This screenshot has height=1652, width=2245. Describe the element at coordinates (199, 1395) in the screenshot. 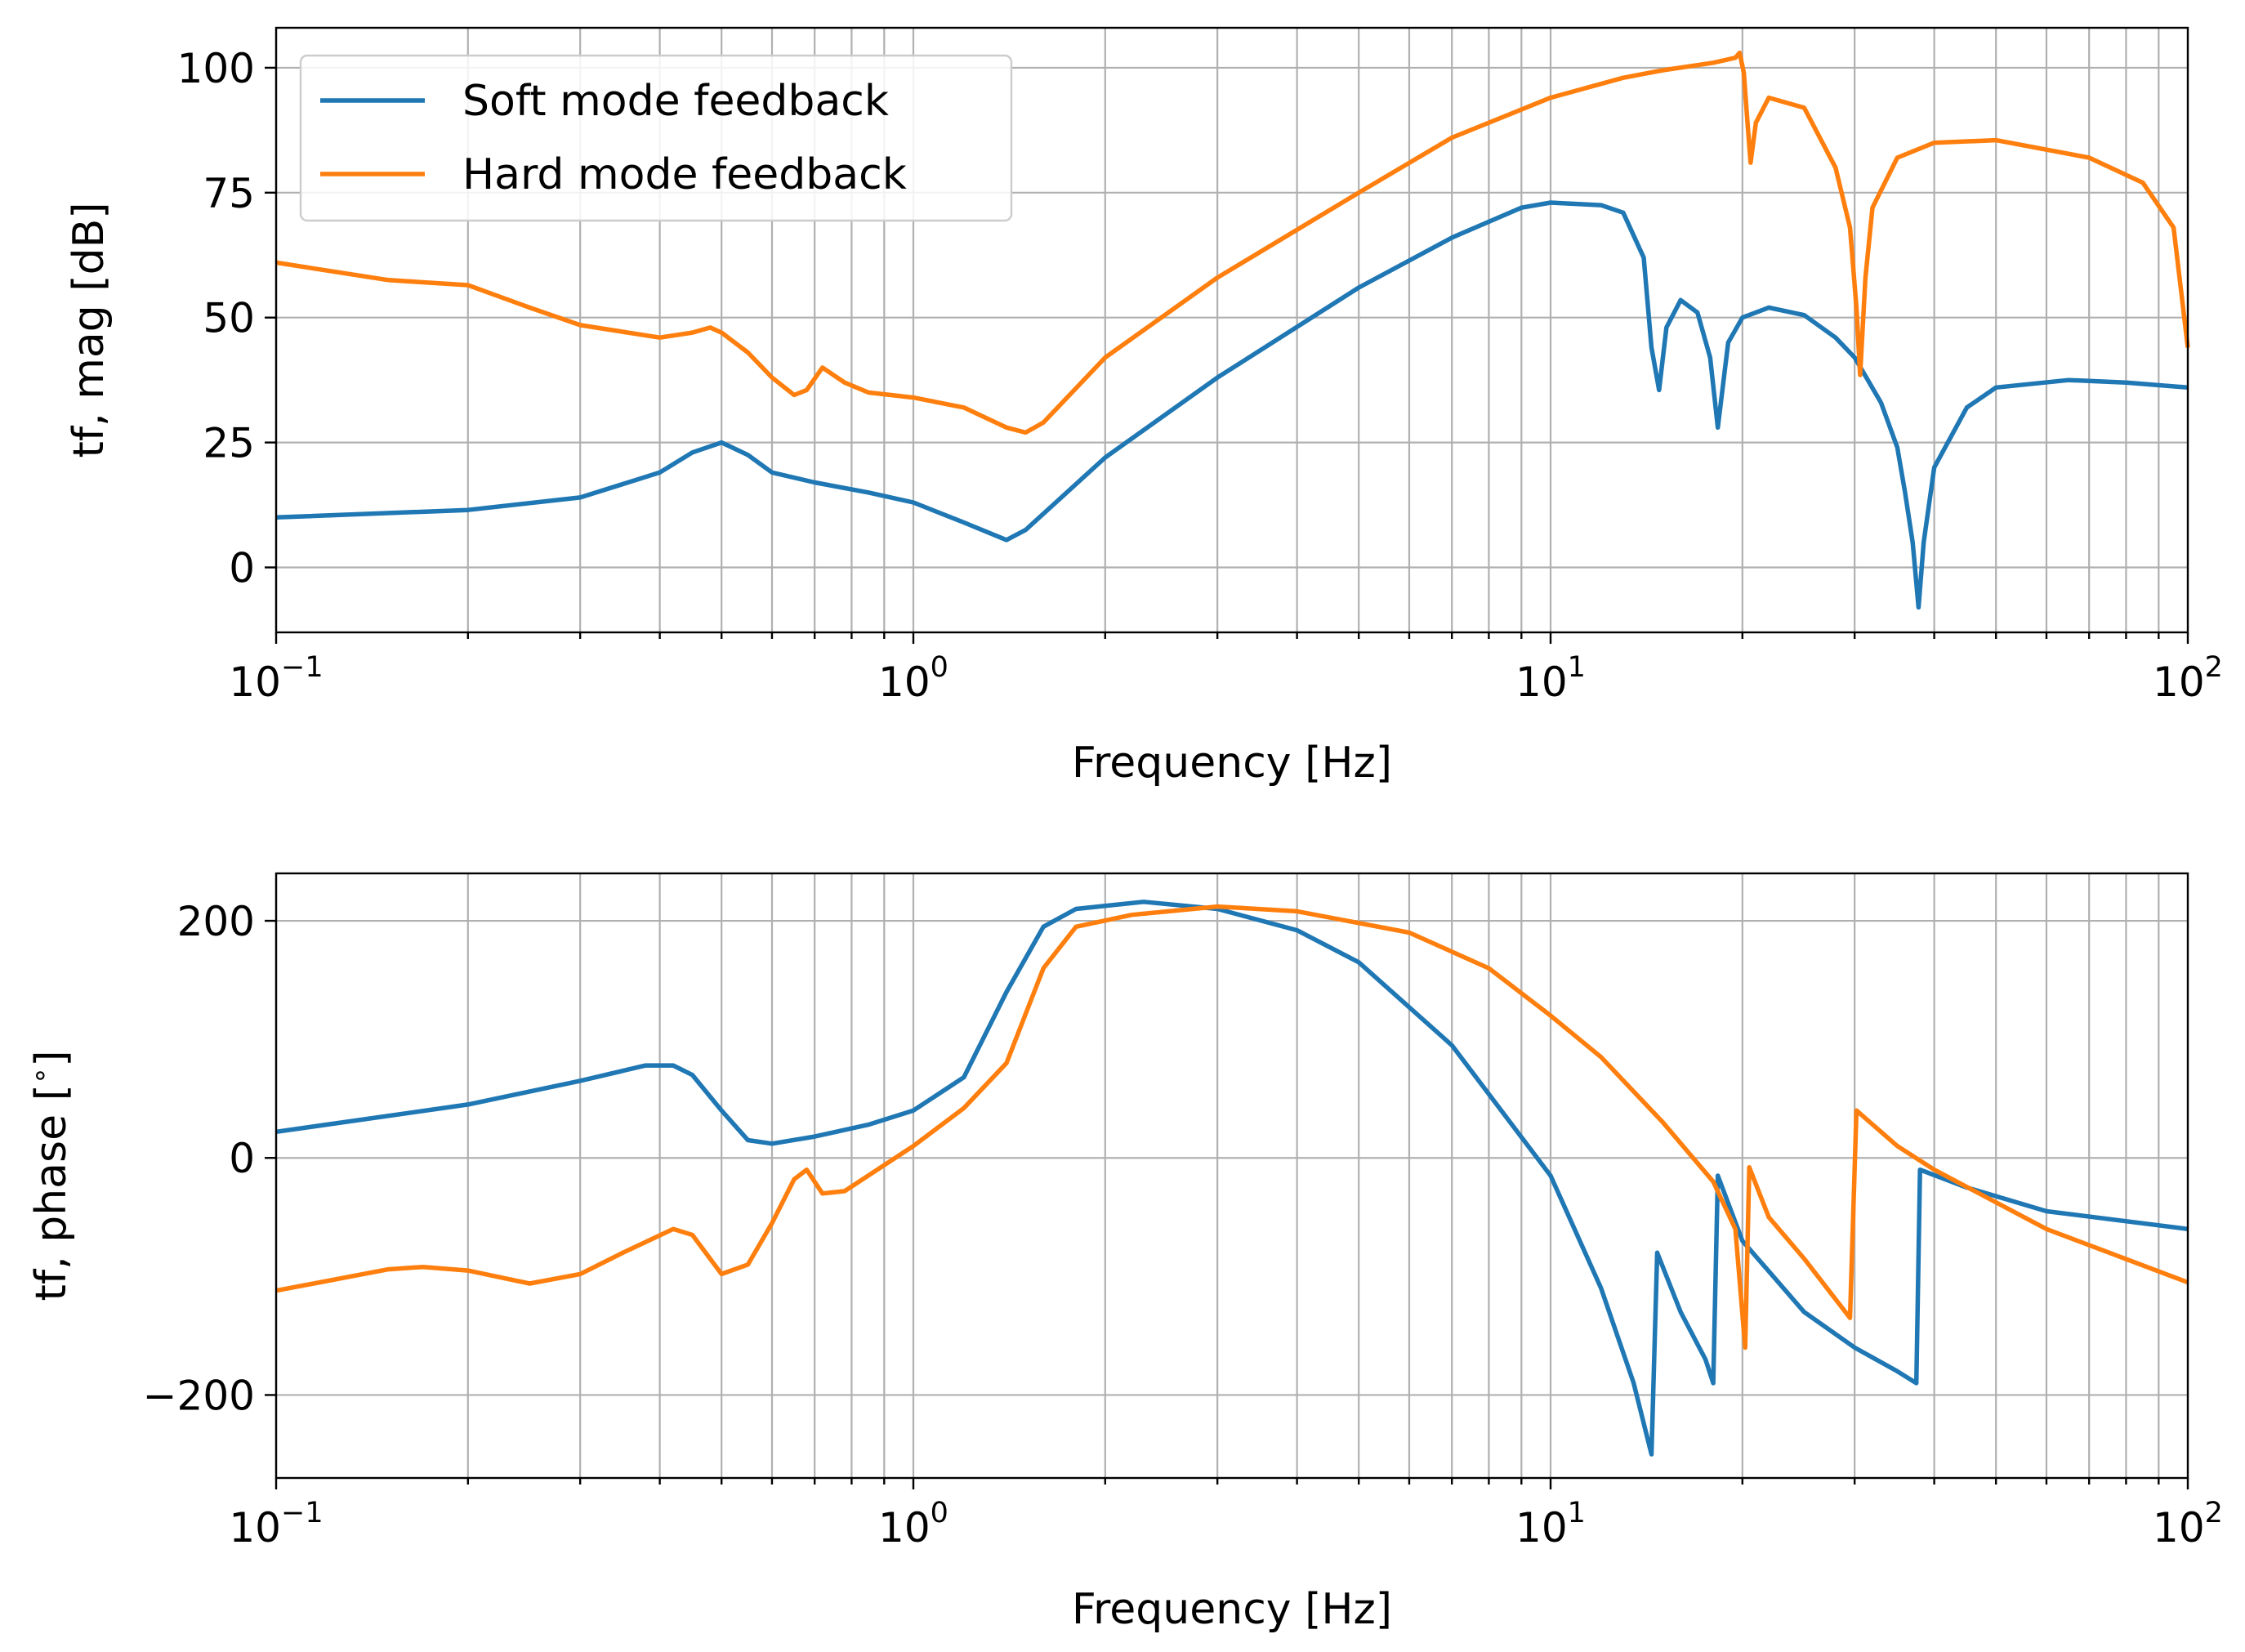

I see `phase-y-tick-label: −200` at that location.